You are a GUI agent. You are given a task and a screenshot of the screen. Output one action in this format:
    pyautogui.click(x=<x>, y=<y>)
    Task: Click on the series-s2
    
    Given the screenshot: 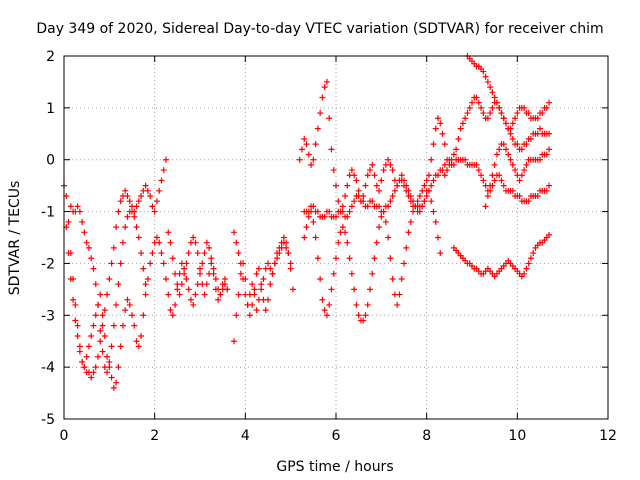 What is the action you would take?
    pyautogui.click(x=147, y=307)
    